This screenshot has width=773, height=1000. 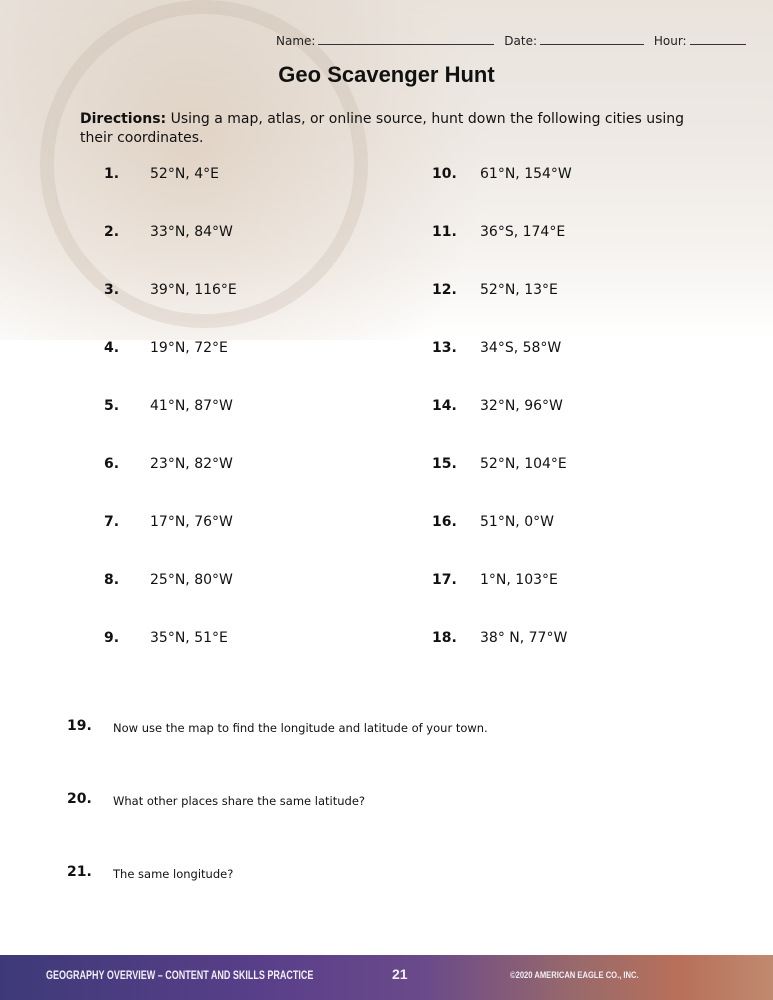 I want to click on item-number: 7., so click(x=112, y=522).